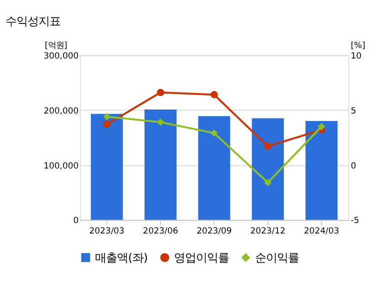 The height and width of the screenshot is (295, 370). I want to click on y2-tick-label: -5, so click(355, 220).